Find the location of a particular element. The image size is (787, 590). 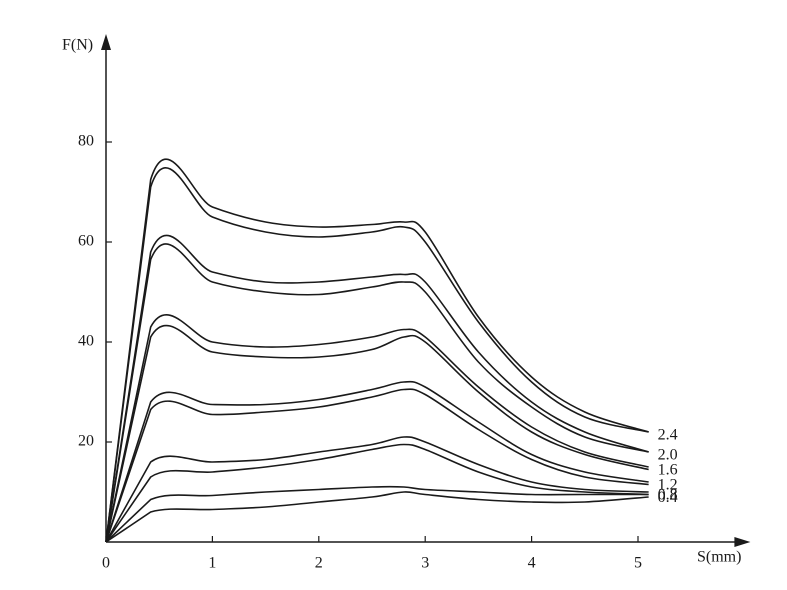

y-axis-label: F(N) is located at coordinates (77, 45).